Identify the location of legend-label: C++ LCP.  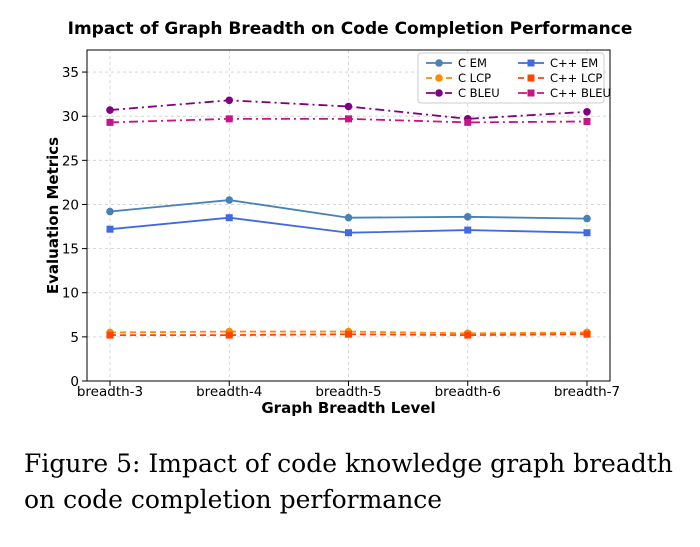
(576, 78).